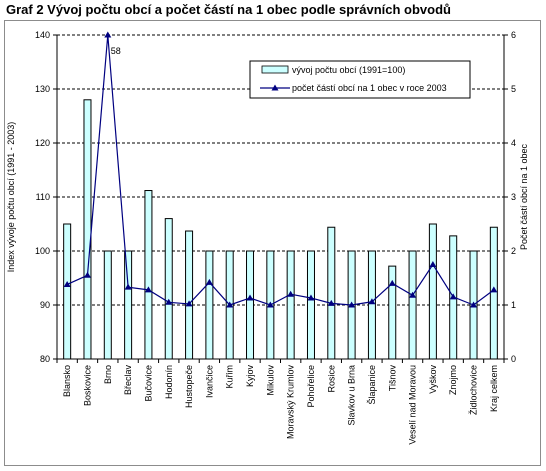 The image size is (546, 471). I want to click on category-label: Slavkov u Brna, so click(352, 395).